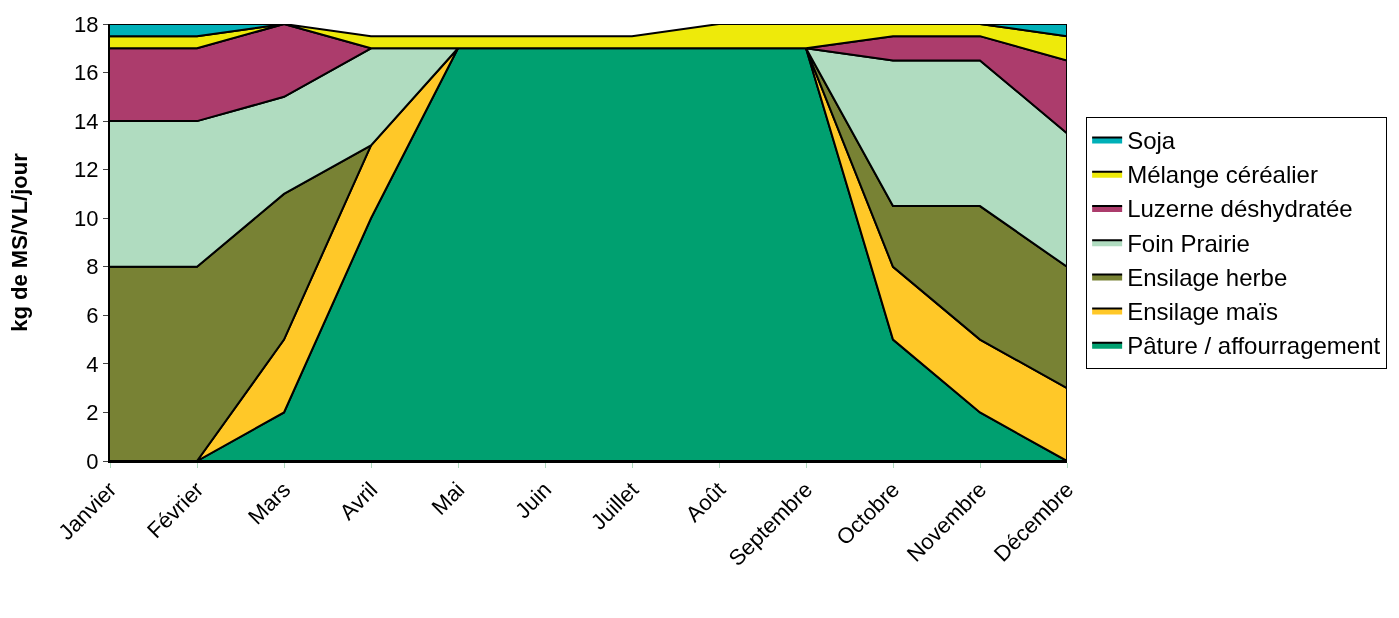 This screenshot has width=1399, height=618. What do you see at coordinates (1202, 311) in the screenshot?
I see `legend-label: Ensilage maïs` at bounding box center [1202, 311].